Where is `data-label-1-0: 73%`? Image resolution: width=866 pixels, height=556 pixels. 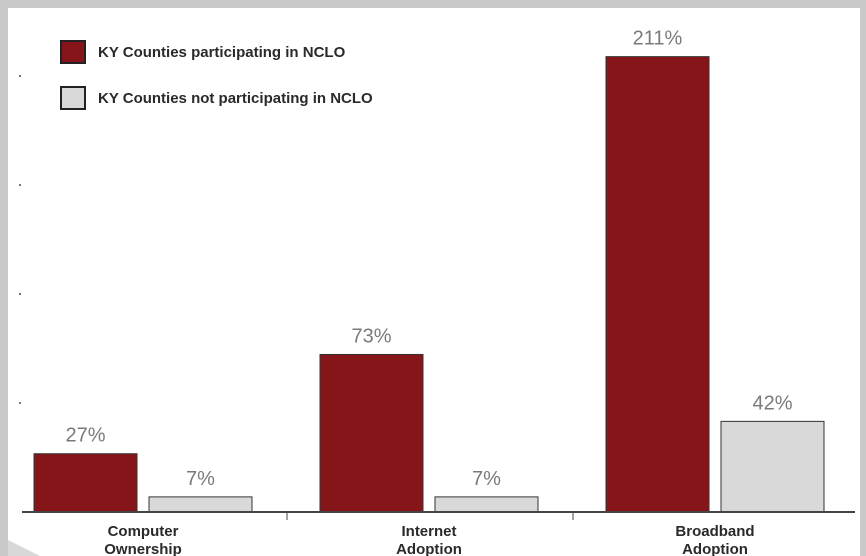 data-label-1-0: 73% is located at coordinates (371, 336).